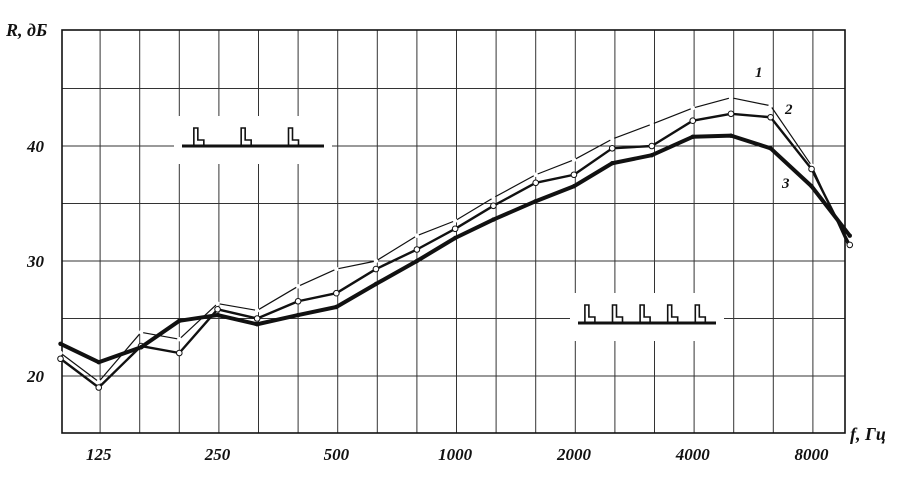 This screenshot has height=482, width=903. What do you see at coordinates (574, 454) in the screenshot?
I see `x-tick-label: 2000` at bounding box center [574, 454].